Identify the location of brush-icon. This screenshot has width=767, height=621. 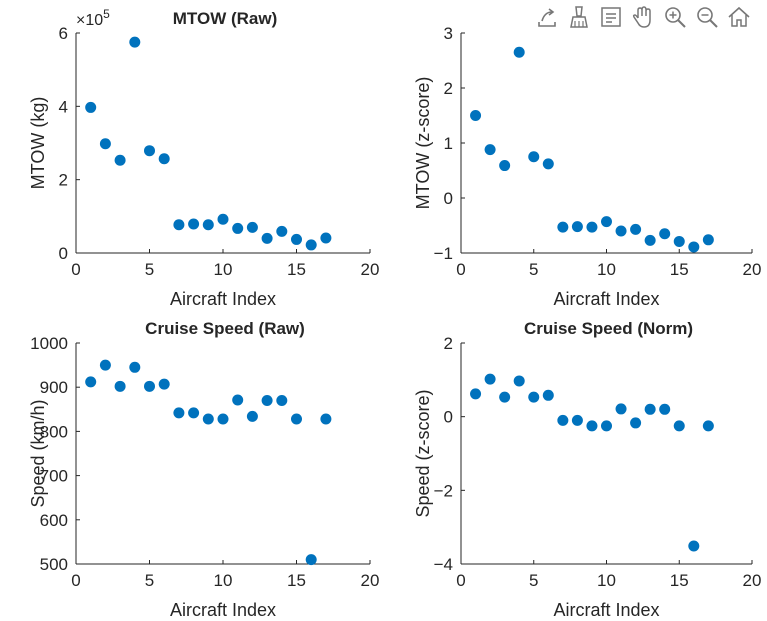
(579, 17).